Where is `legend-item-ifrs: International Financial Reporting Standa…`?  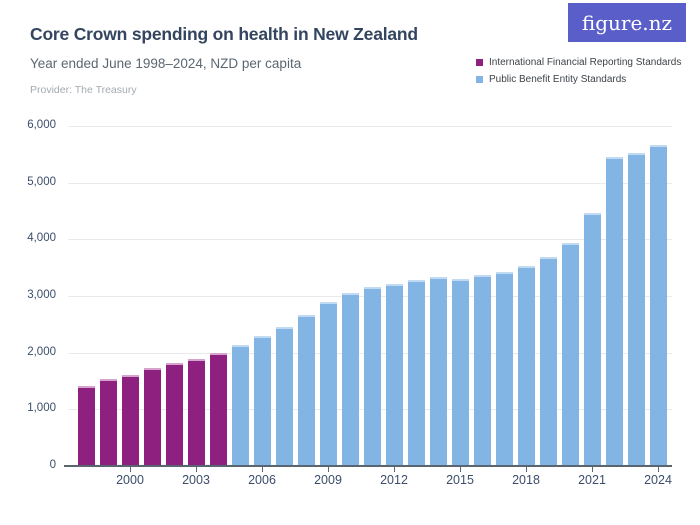
legend-item-ifrs: International Financial Reporting Standa… is located at coordinates (578, 62).